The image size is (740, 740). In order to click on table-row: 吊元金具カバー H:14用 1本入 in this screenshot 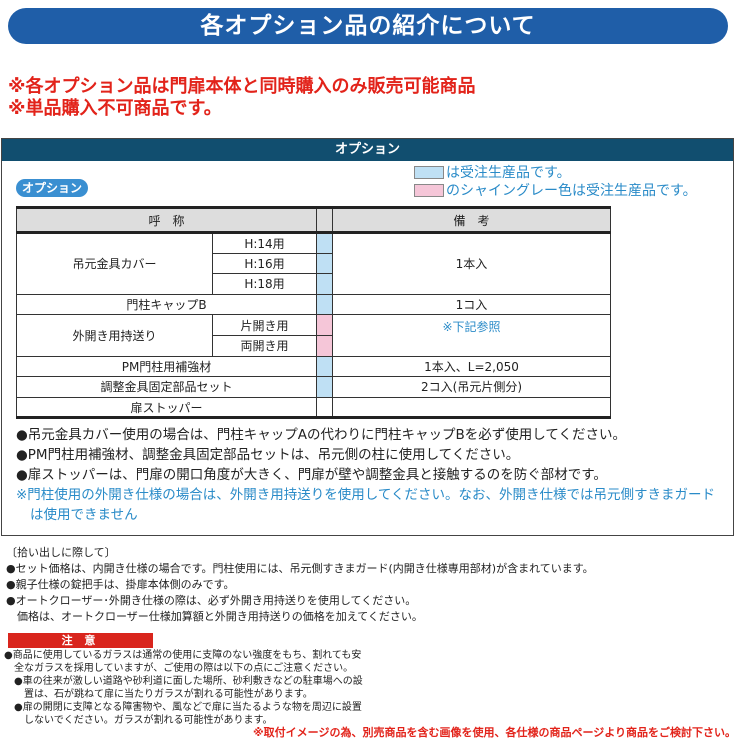, I will do `click(313, 263)`.